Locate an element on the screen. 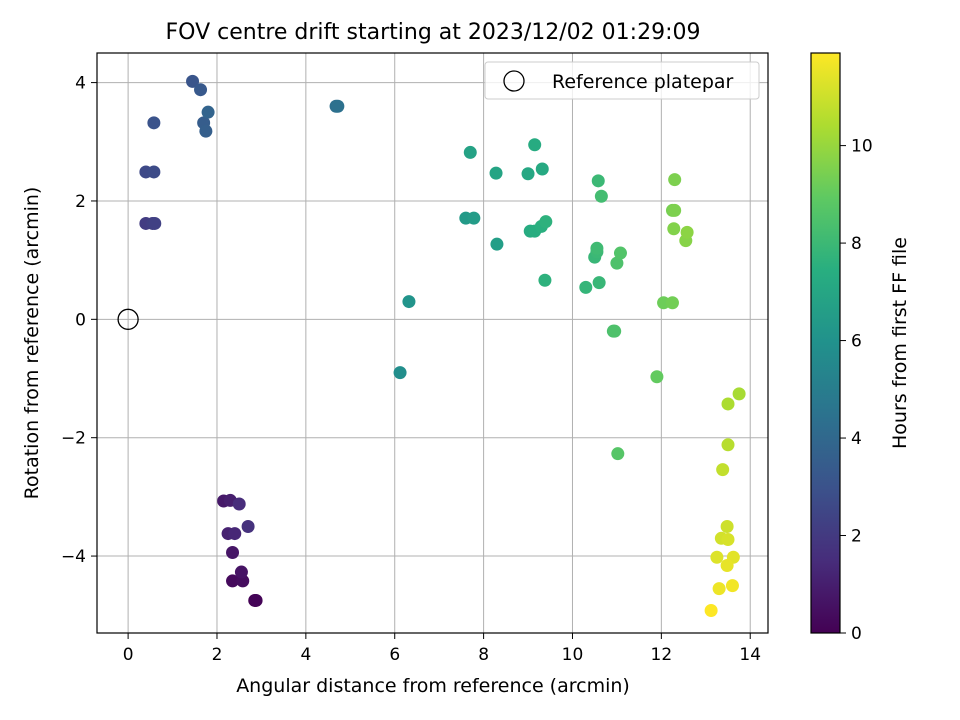  colorbar-gradient is located at coordinates (825, 343).